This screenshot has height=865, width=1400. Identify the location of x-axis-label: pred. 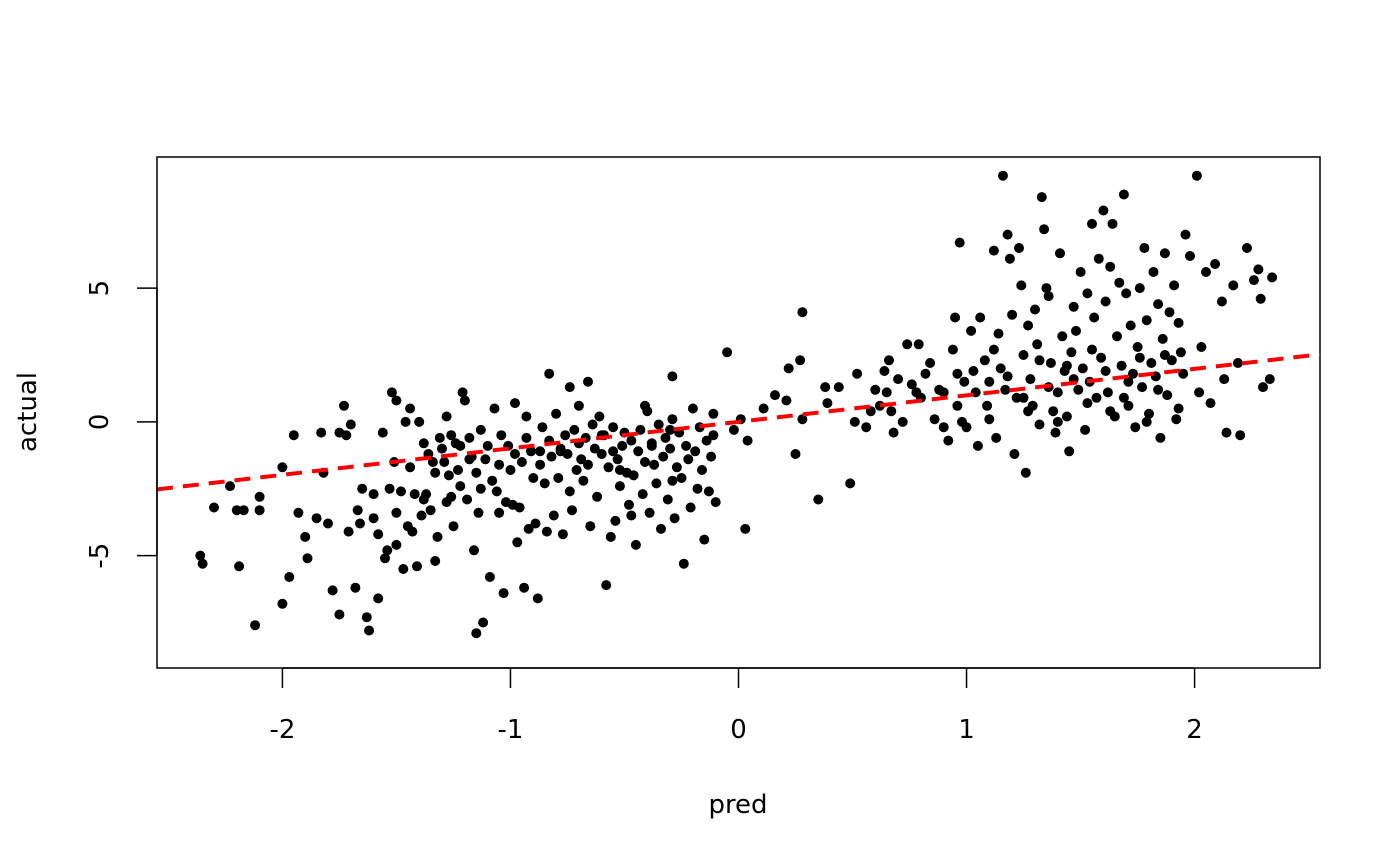
(737, 805).